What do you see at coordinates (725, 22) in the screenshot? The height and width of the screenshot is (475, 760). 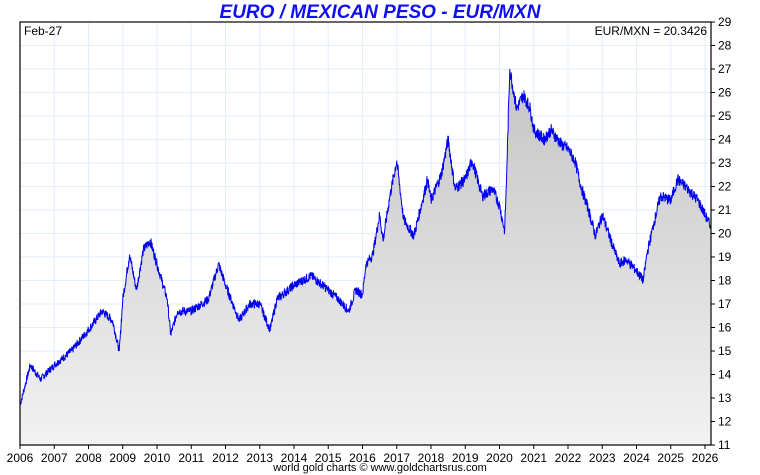 I see `y-tick-label: 29` at bounding box center [725, 22].